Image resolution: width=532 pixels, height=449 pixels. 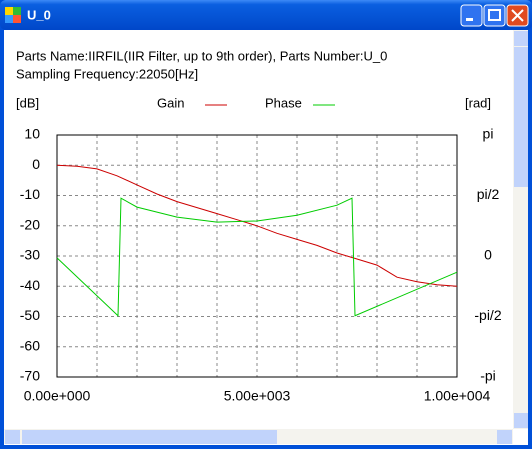 I want to click on y-tick-label: -10, so click(x=30, y=194).